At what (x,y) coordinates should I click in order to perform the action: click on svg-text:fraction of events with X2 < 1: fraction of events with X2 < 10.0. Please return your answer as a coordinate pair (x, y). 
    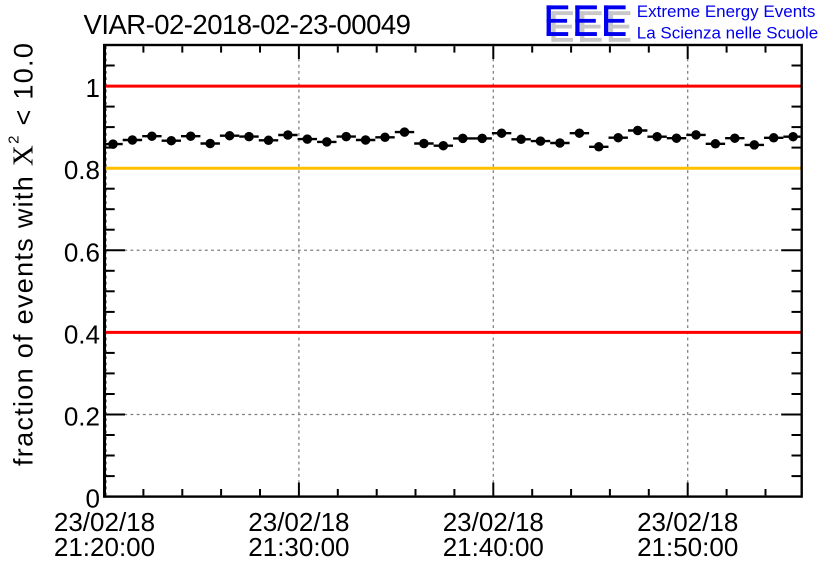
    Looking at the image, I should click on (23, 254).